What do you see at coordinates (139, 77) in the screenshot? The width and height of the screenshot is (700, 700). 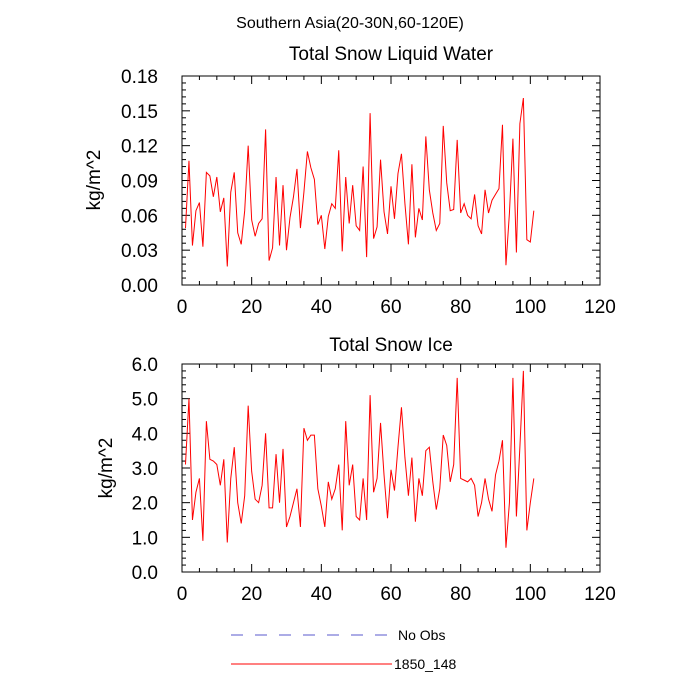 I see `y-tick-label: 0.18` at bounding box center [139, 77].